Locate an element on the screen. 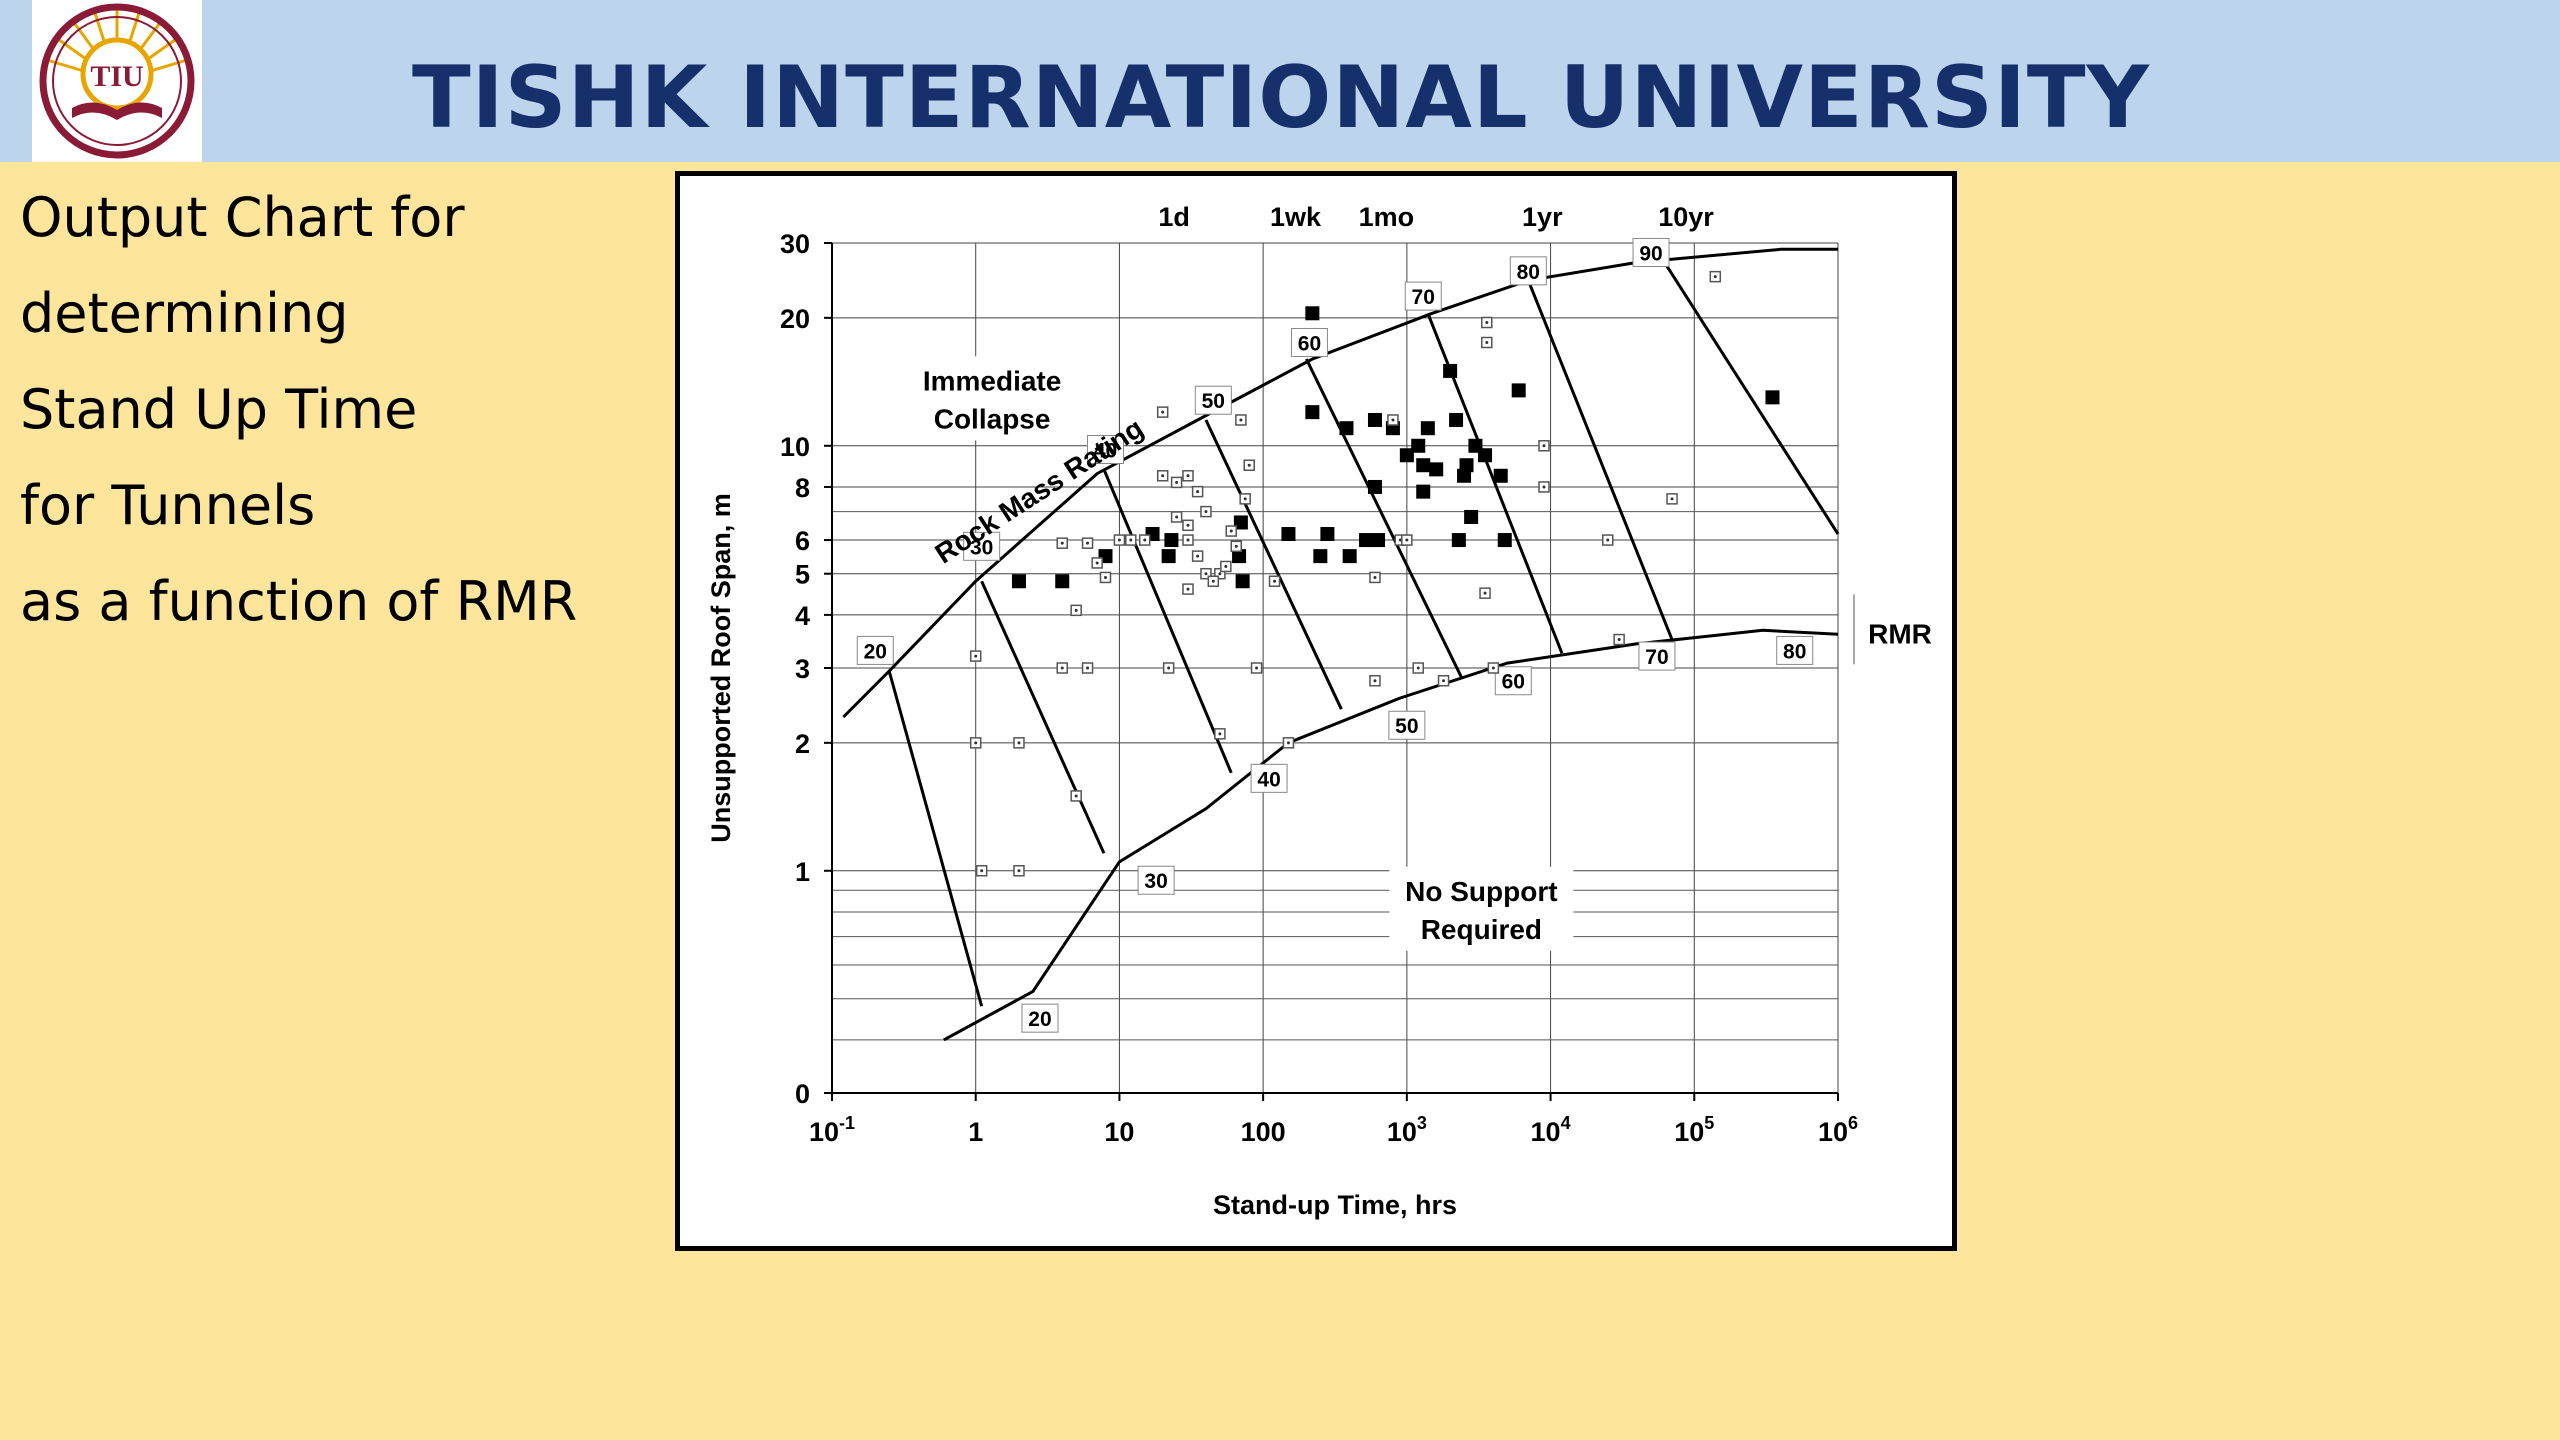 The height and width of the screenshot is (1440, 2560). time-marker-label: 1yr is located at coordinates (1542, 217).